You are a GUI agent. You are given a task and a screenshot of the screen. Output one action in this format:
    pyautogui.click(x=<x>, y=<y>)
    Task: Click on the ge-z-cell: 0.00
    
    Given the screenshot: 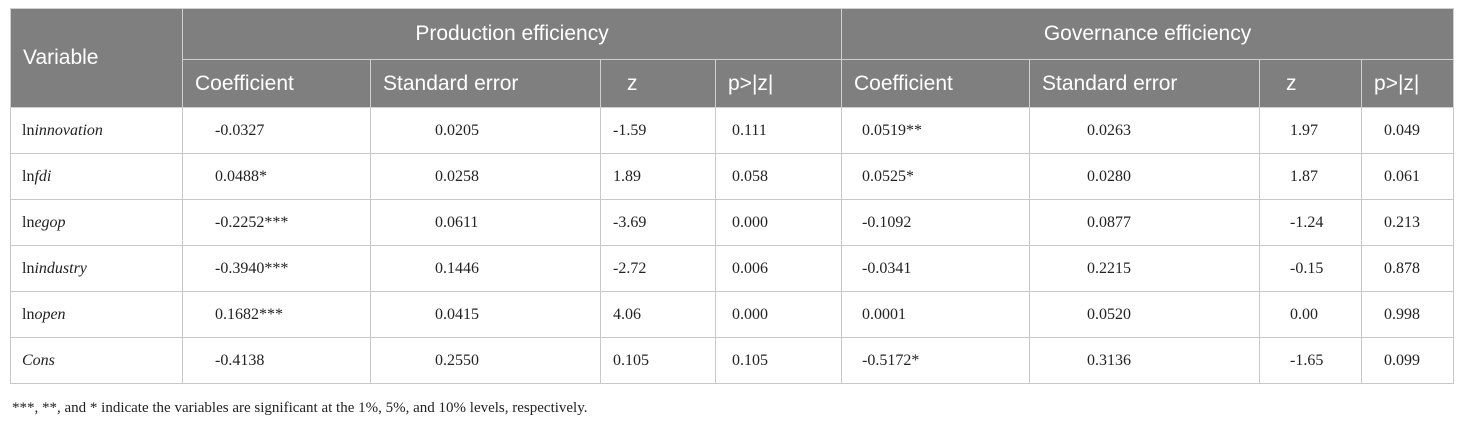 What is the action you would take?
    pyautogui.click(x=1311, y=314)
    